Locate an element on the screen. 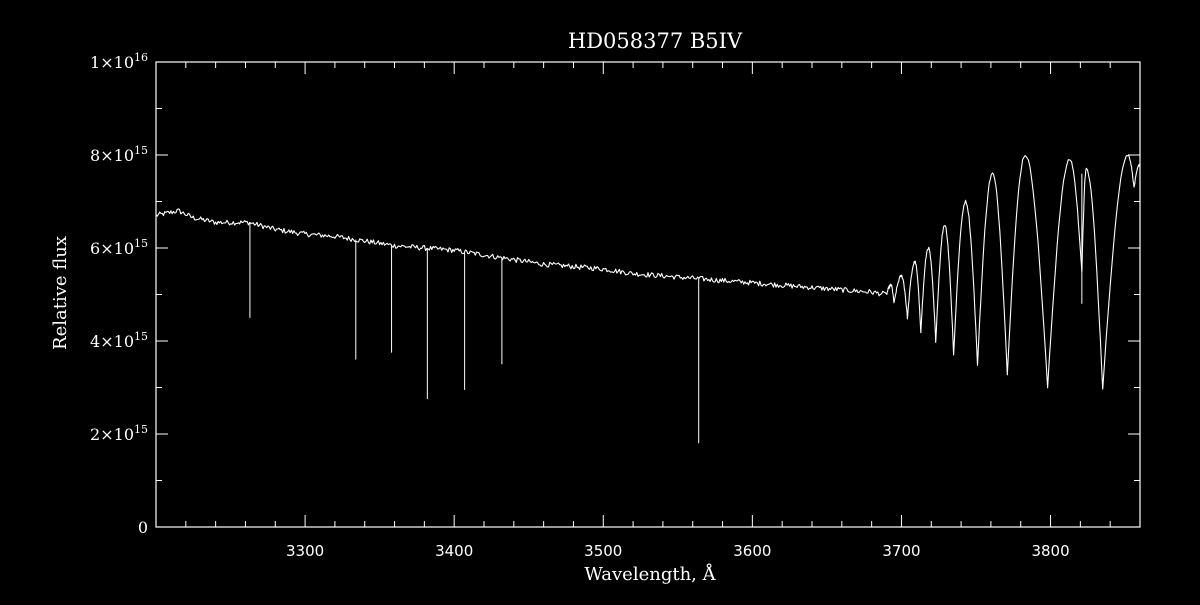  x-tick-label: 3300 is located at coordinates (305, 551).